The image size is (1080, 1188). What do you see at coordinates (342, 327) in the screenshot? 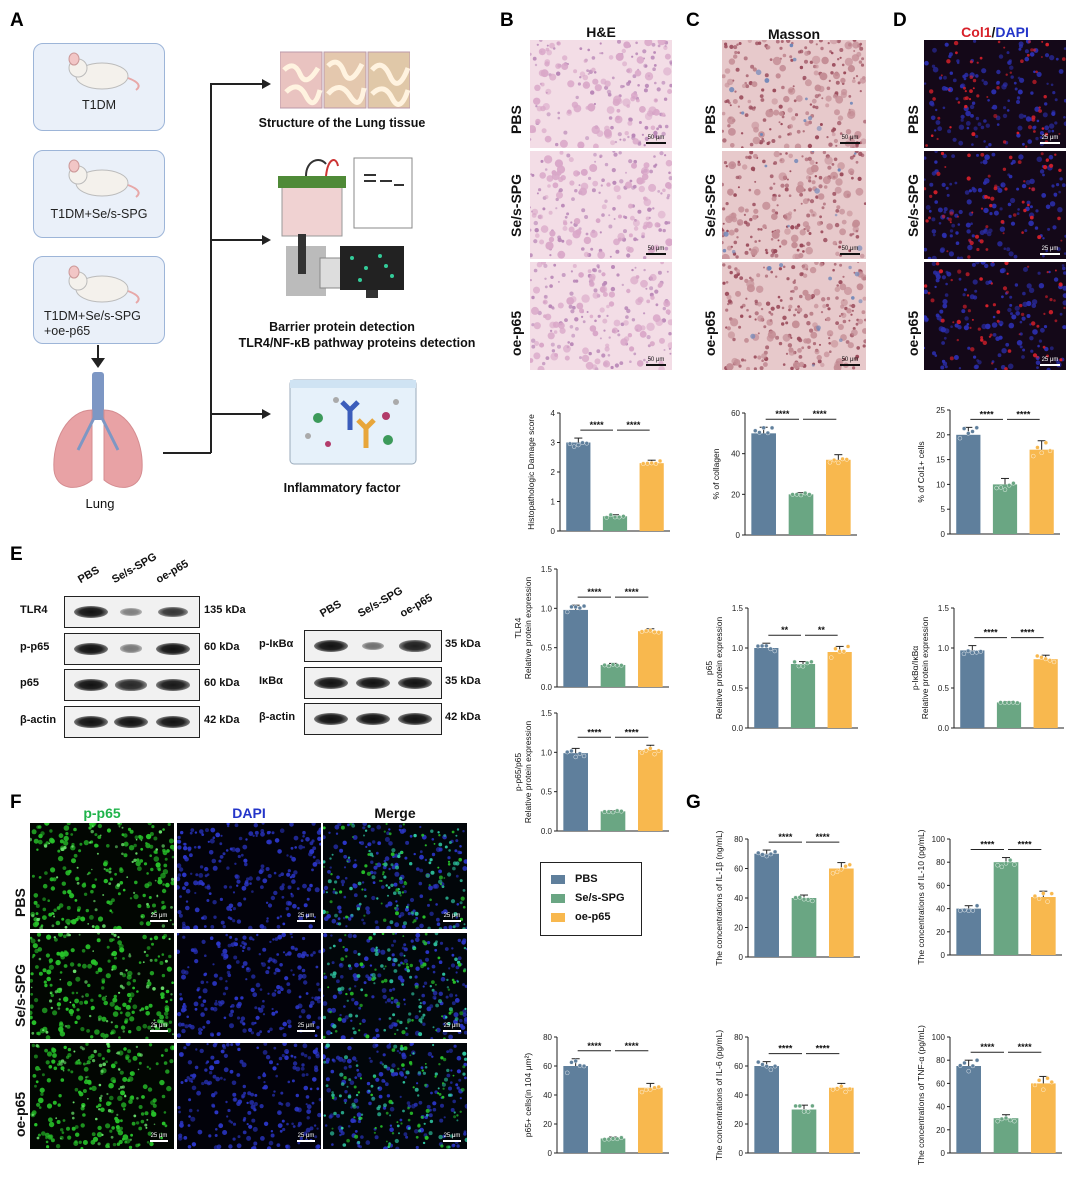
I see `outcome-barrier: Barrier protein detection` at bounding box center [342, 327].